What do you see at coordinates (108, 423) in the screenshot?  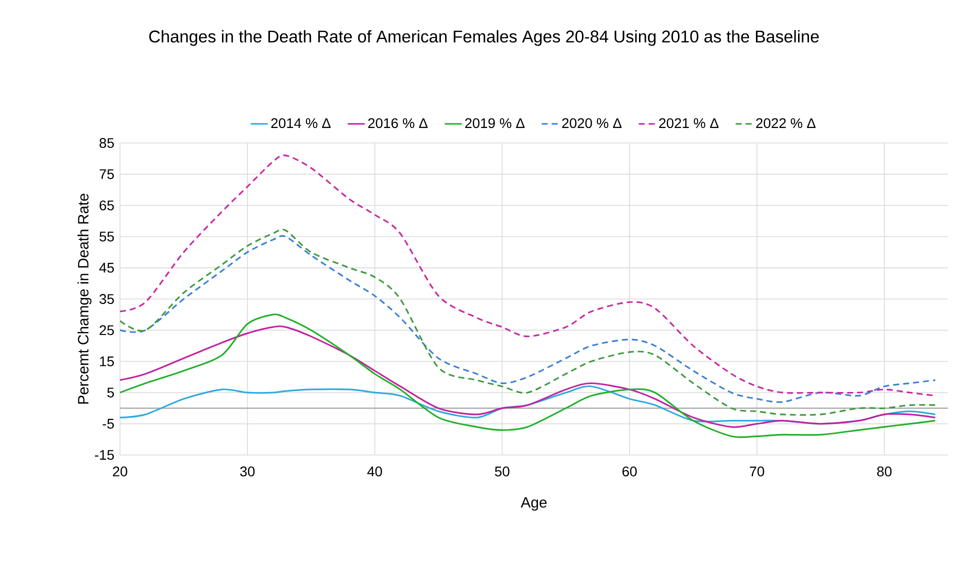 I see `y-tick-label: -5` at bounding box center [108, 423].